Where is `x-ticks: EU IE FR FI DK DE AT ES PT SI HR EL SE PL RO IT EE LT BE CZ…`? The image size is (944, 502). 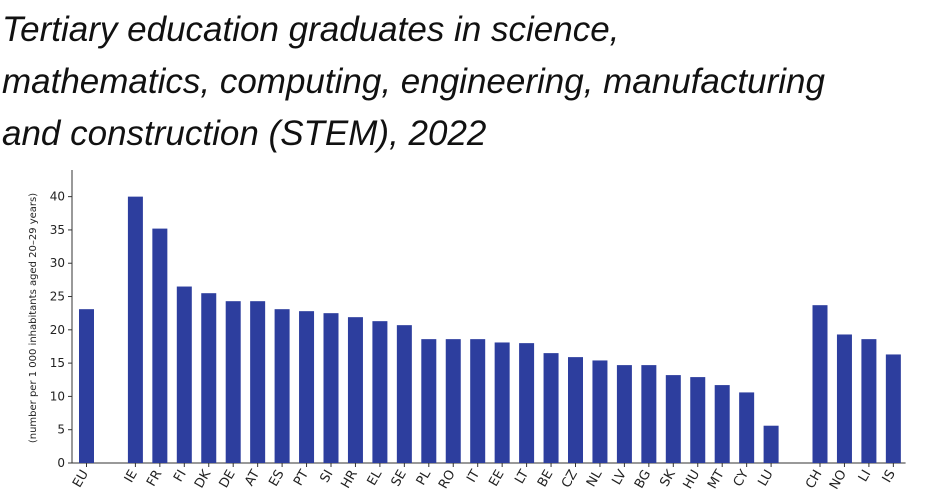
x-ticks: EU IE FR FI DK DE AT ES PT SI HR EL SE PL RO IT EE LT BE CZ… is located at coordinates (484, 477).